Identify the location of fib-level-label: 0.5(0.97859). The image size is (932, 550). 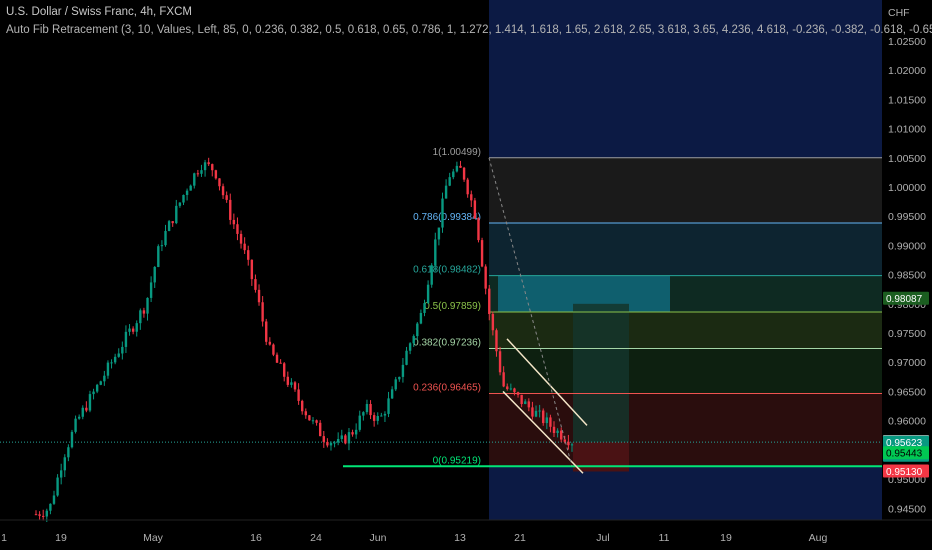
(452, 306).